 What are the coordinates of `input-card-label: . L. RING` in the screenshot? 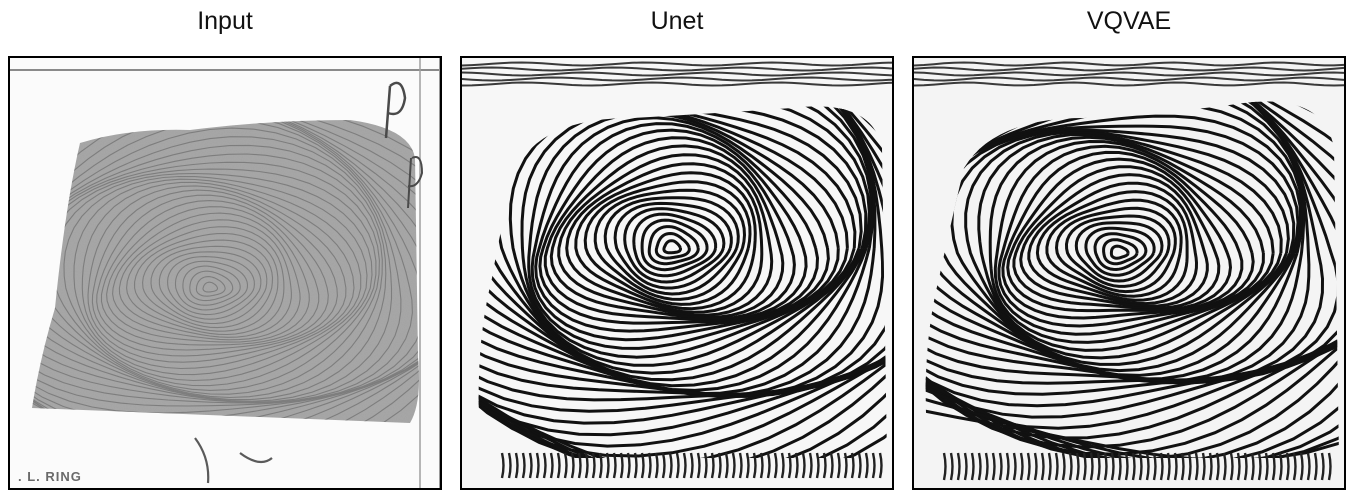 It's located at (50, 476).